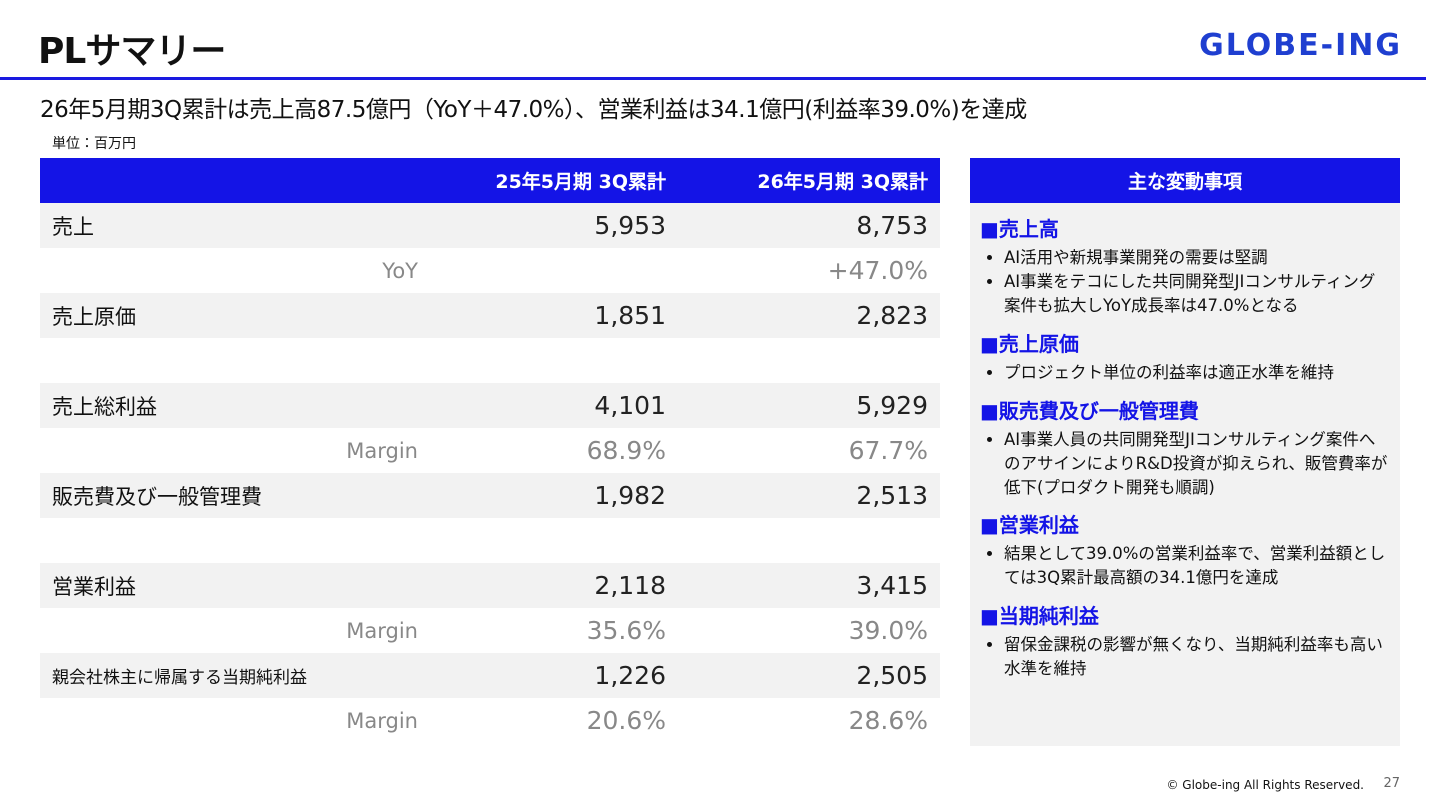  I want to click on row: YoY +47.0%, so click(490, 270).